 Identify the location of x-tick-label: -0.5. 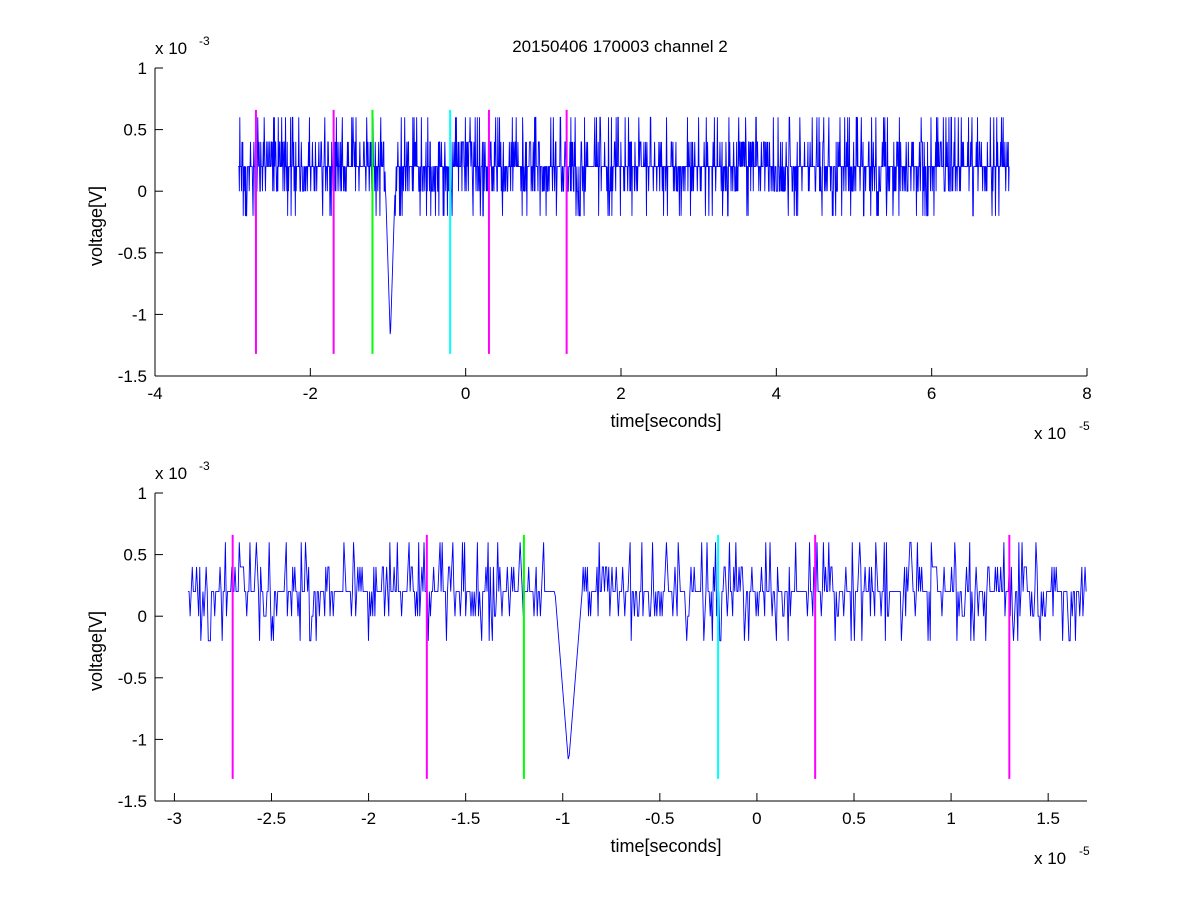
(659, 818).